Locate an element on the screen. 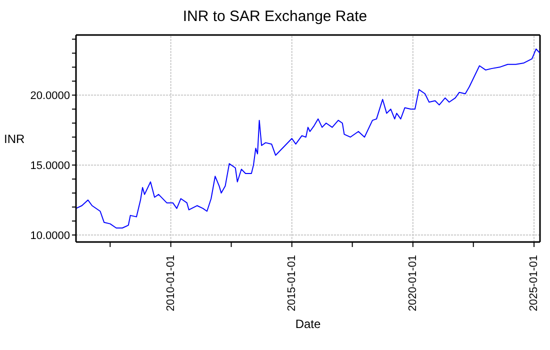 This screenshot has width=550, height=350. x-axis-title: Date is located at coordinates (308, 324).